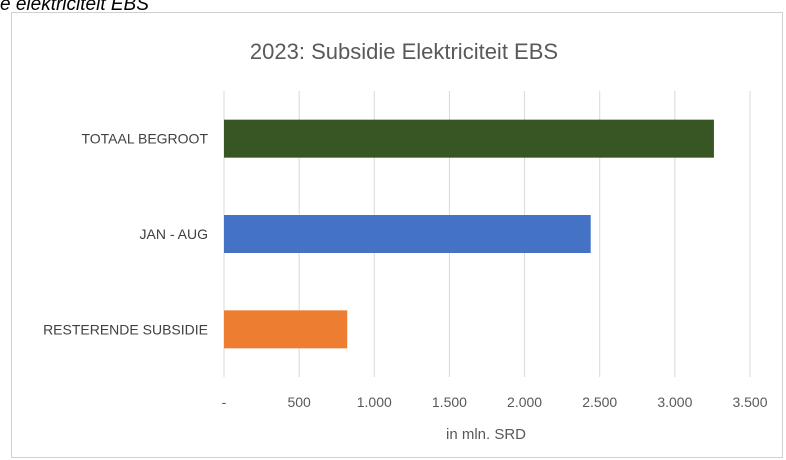 The image size is (786, 460). I want to click on tick-label-3: 1.500, so click(449, 402).